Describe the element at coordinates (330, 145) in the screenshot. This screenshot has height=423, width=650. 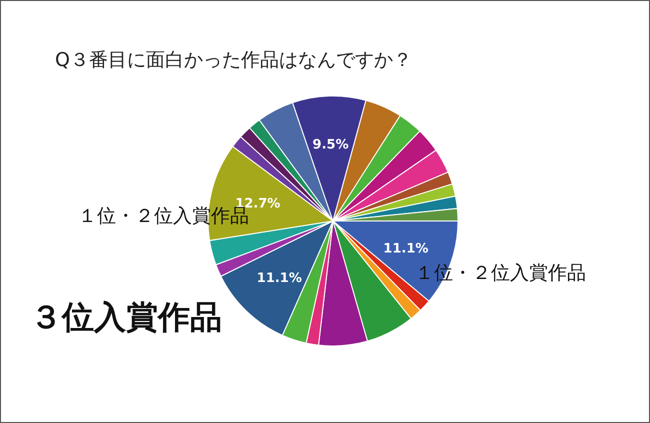
I see `data-label: 9.5%` at that location.